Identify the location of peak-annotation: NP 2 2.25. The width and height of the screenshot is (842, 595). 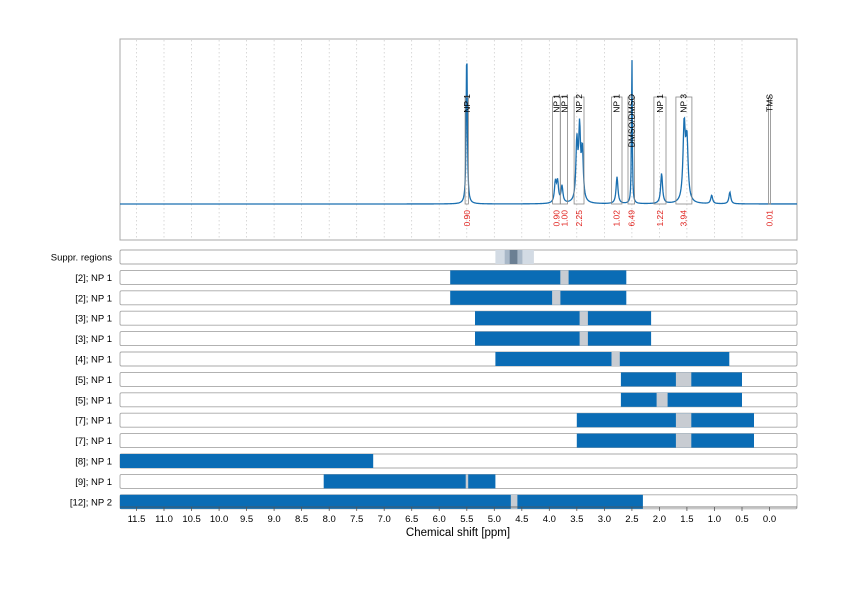
(579, 160).